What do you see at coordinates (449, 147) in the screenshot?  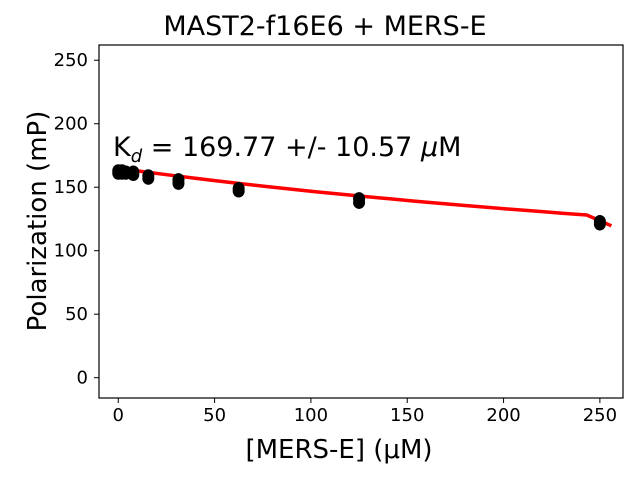 I see `kd-unit: M` at bounding box center [449, 147].